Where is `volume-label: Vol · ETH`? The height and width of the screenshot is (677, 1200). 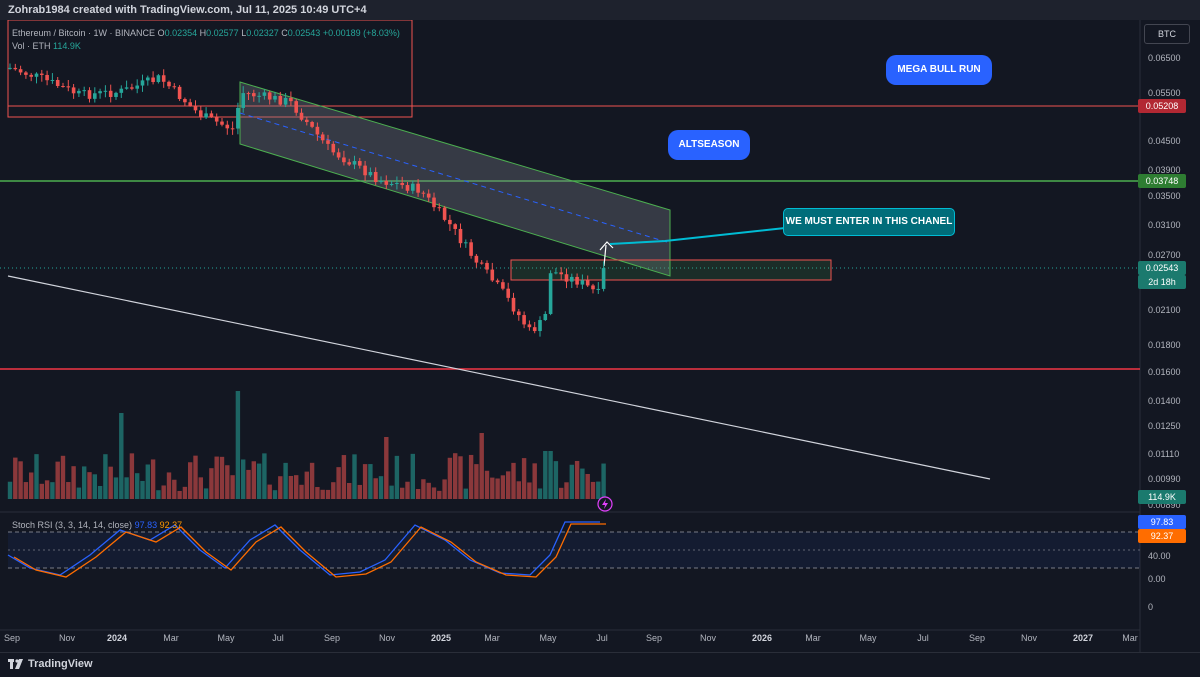 volume-label: Vol · ETH is located at coordinates (31, 46).